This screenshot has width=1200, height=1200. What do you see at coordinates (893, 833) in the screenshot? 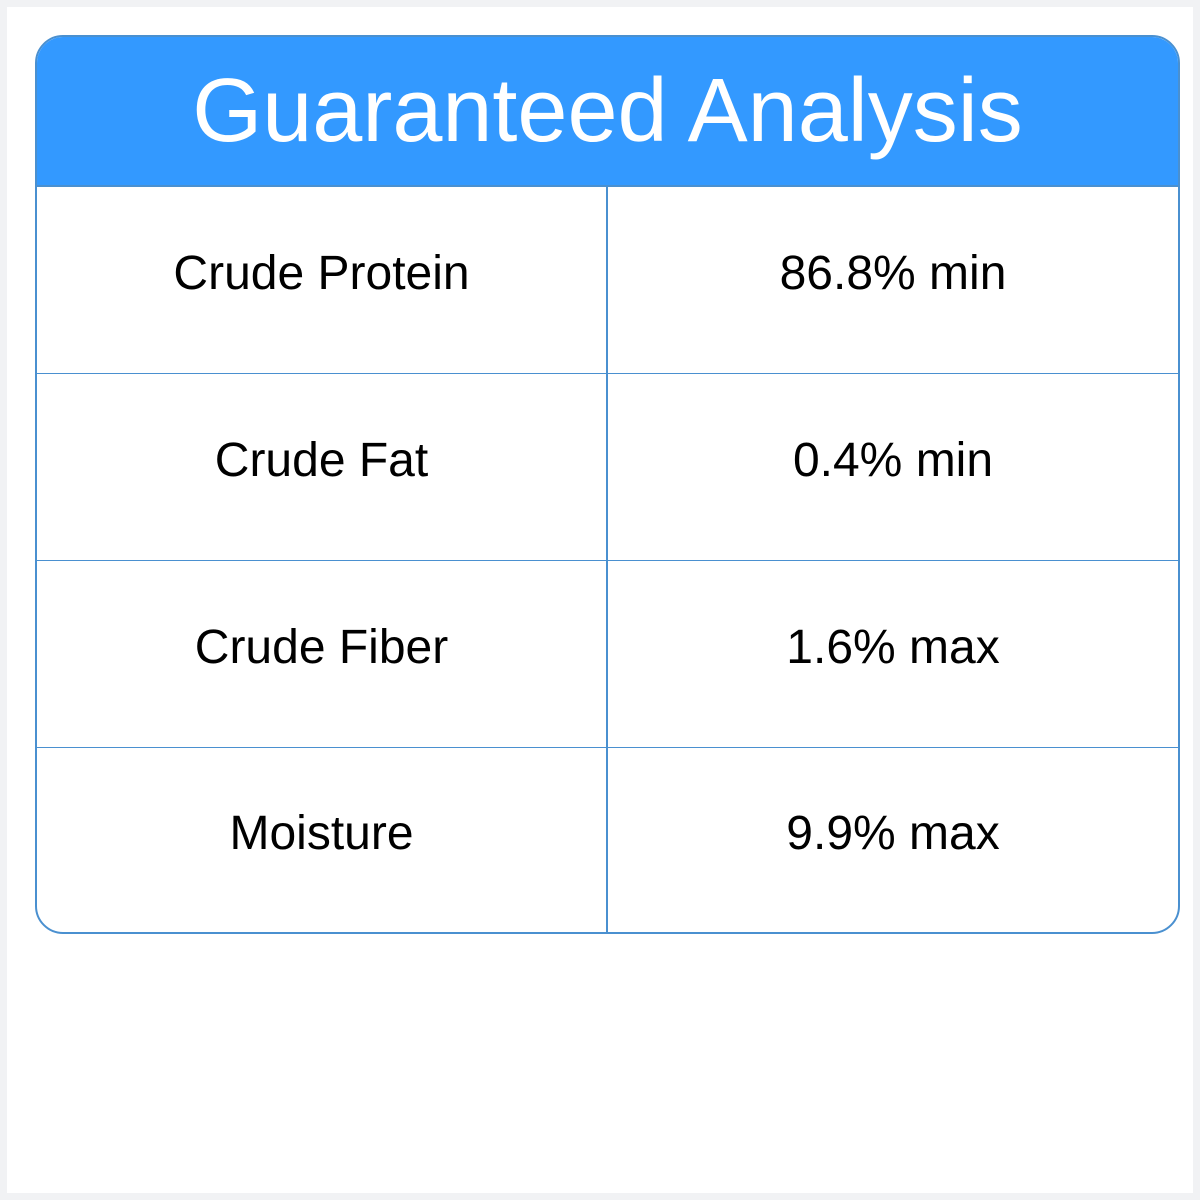
I see `nutrient-value: 9.9% max` at bounding box center [893, 833].